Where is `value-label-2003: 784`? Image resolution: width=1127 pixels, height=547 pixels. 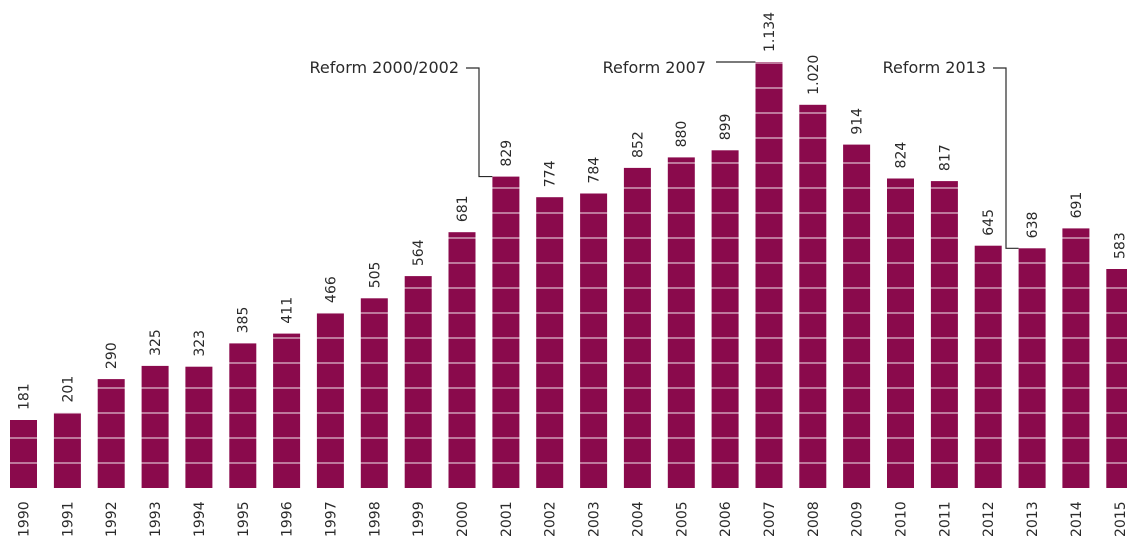
value-label-2003: 784 is located at coordinates (595, 170).